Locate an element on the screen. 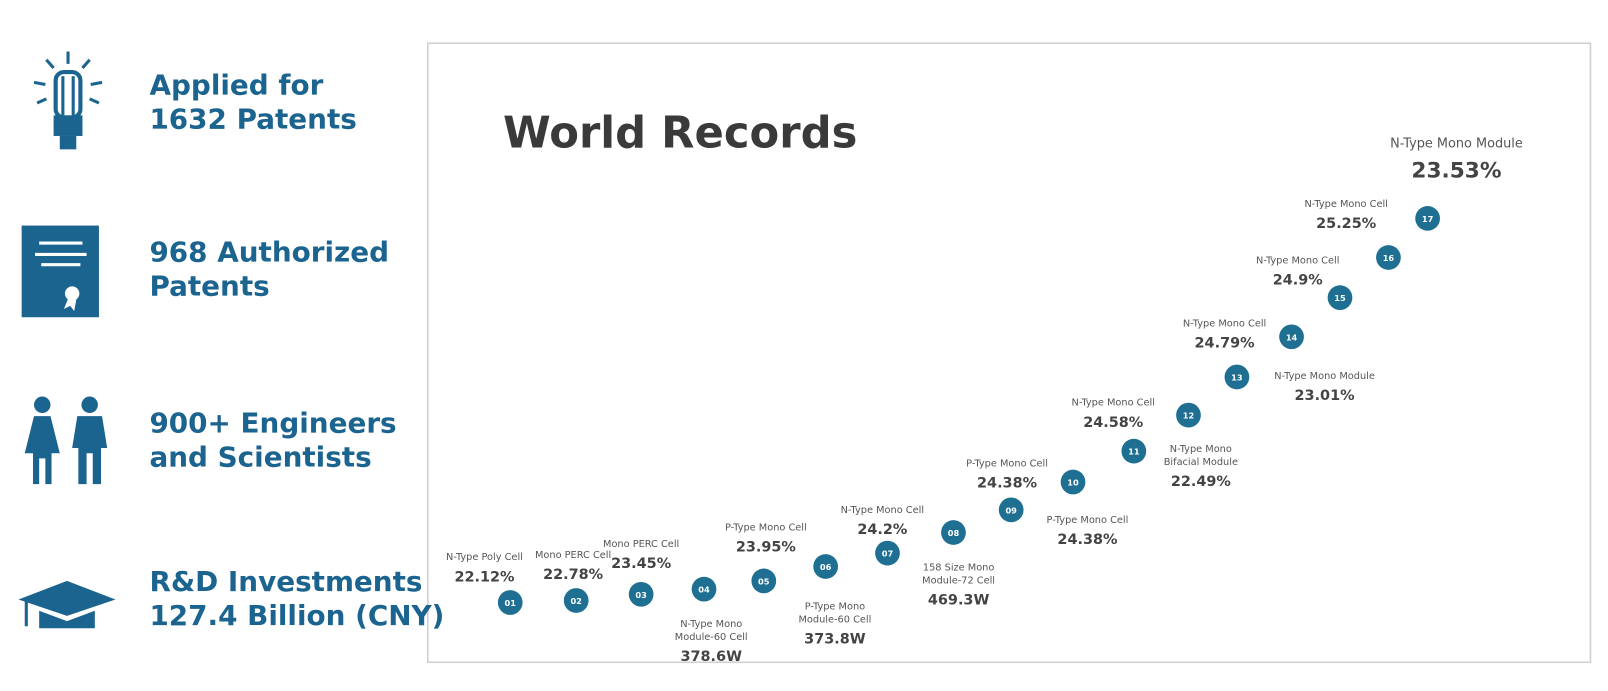  record-number: 04 is located at coordinates (704, 590).